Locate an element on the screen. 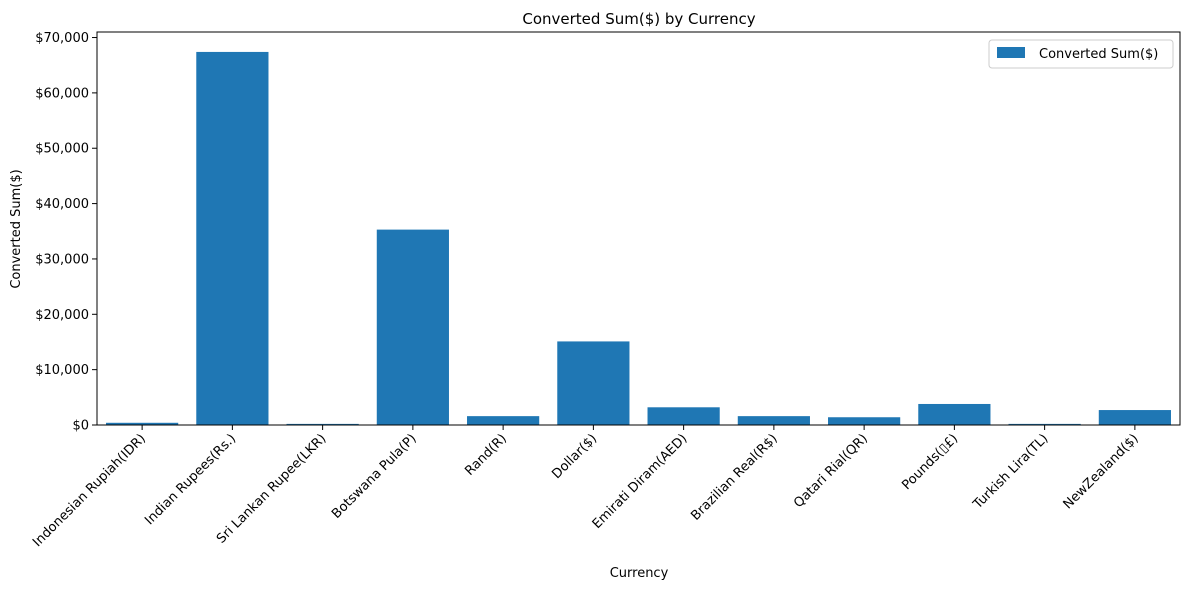 This screenshot has width=1189, height=590. y-tick-label: $40,000 is located at coordinates (62, 204).